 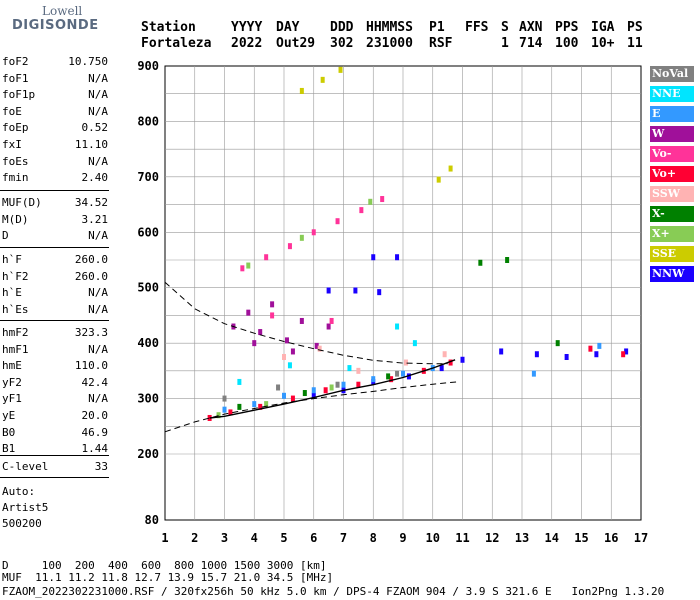 What do you see at coordinates (148, 343) in the screenshot?
I see `y-tick-label: 400` at bounding box center [148, 343].